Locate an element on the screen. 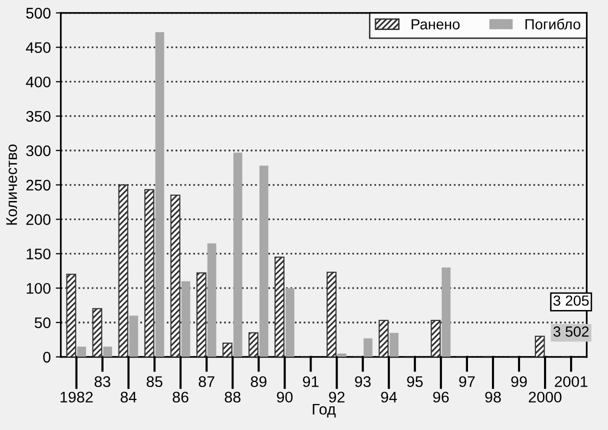 The height and width of the screenshot is (430, 608). annotation: 3 502 is located at coordinates (571, 331).